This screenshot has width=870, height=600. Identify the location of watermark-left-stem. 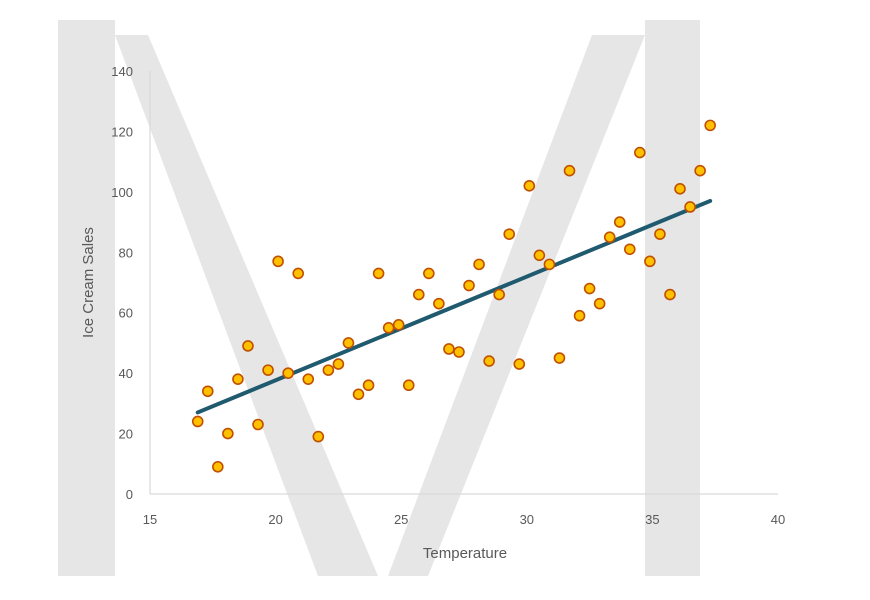
(86, 298).